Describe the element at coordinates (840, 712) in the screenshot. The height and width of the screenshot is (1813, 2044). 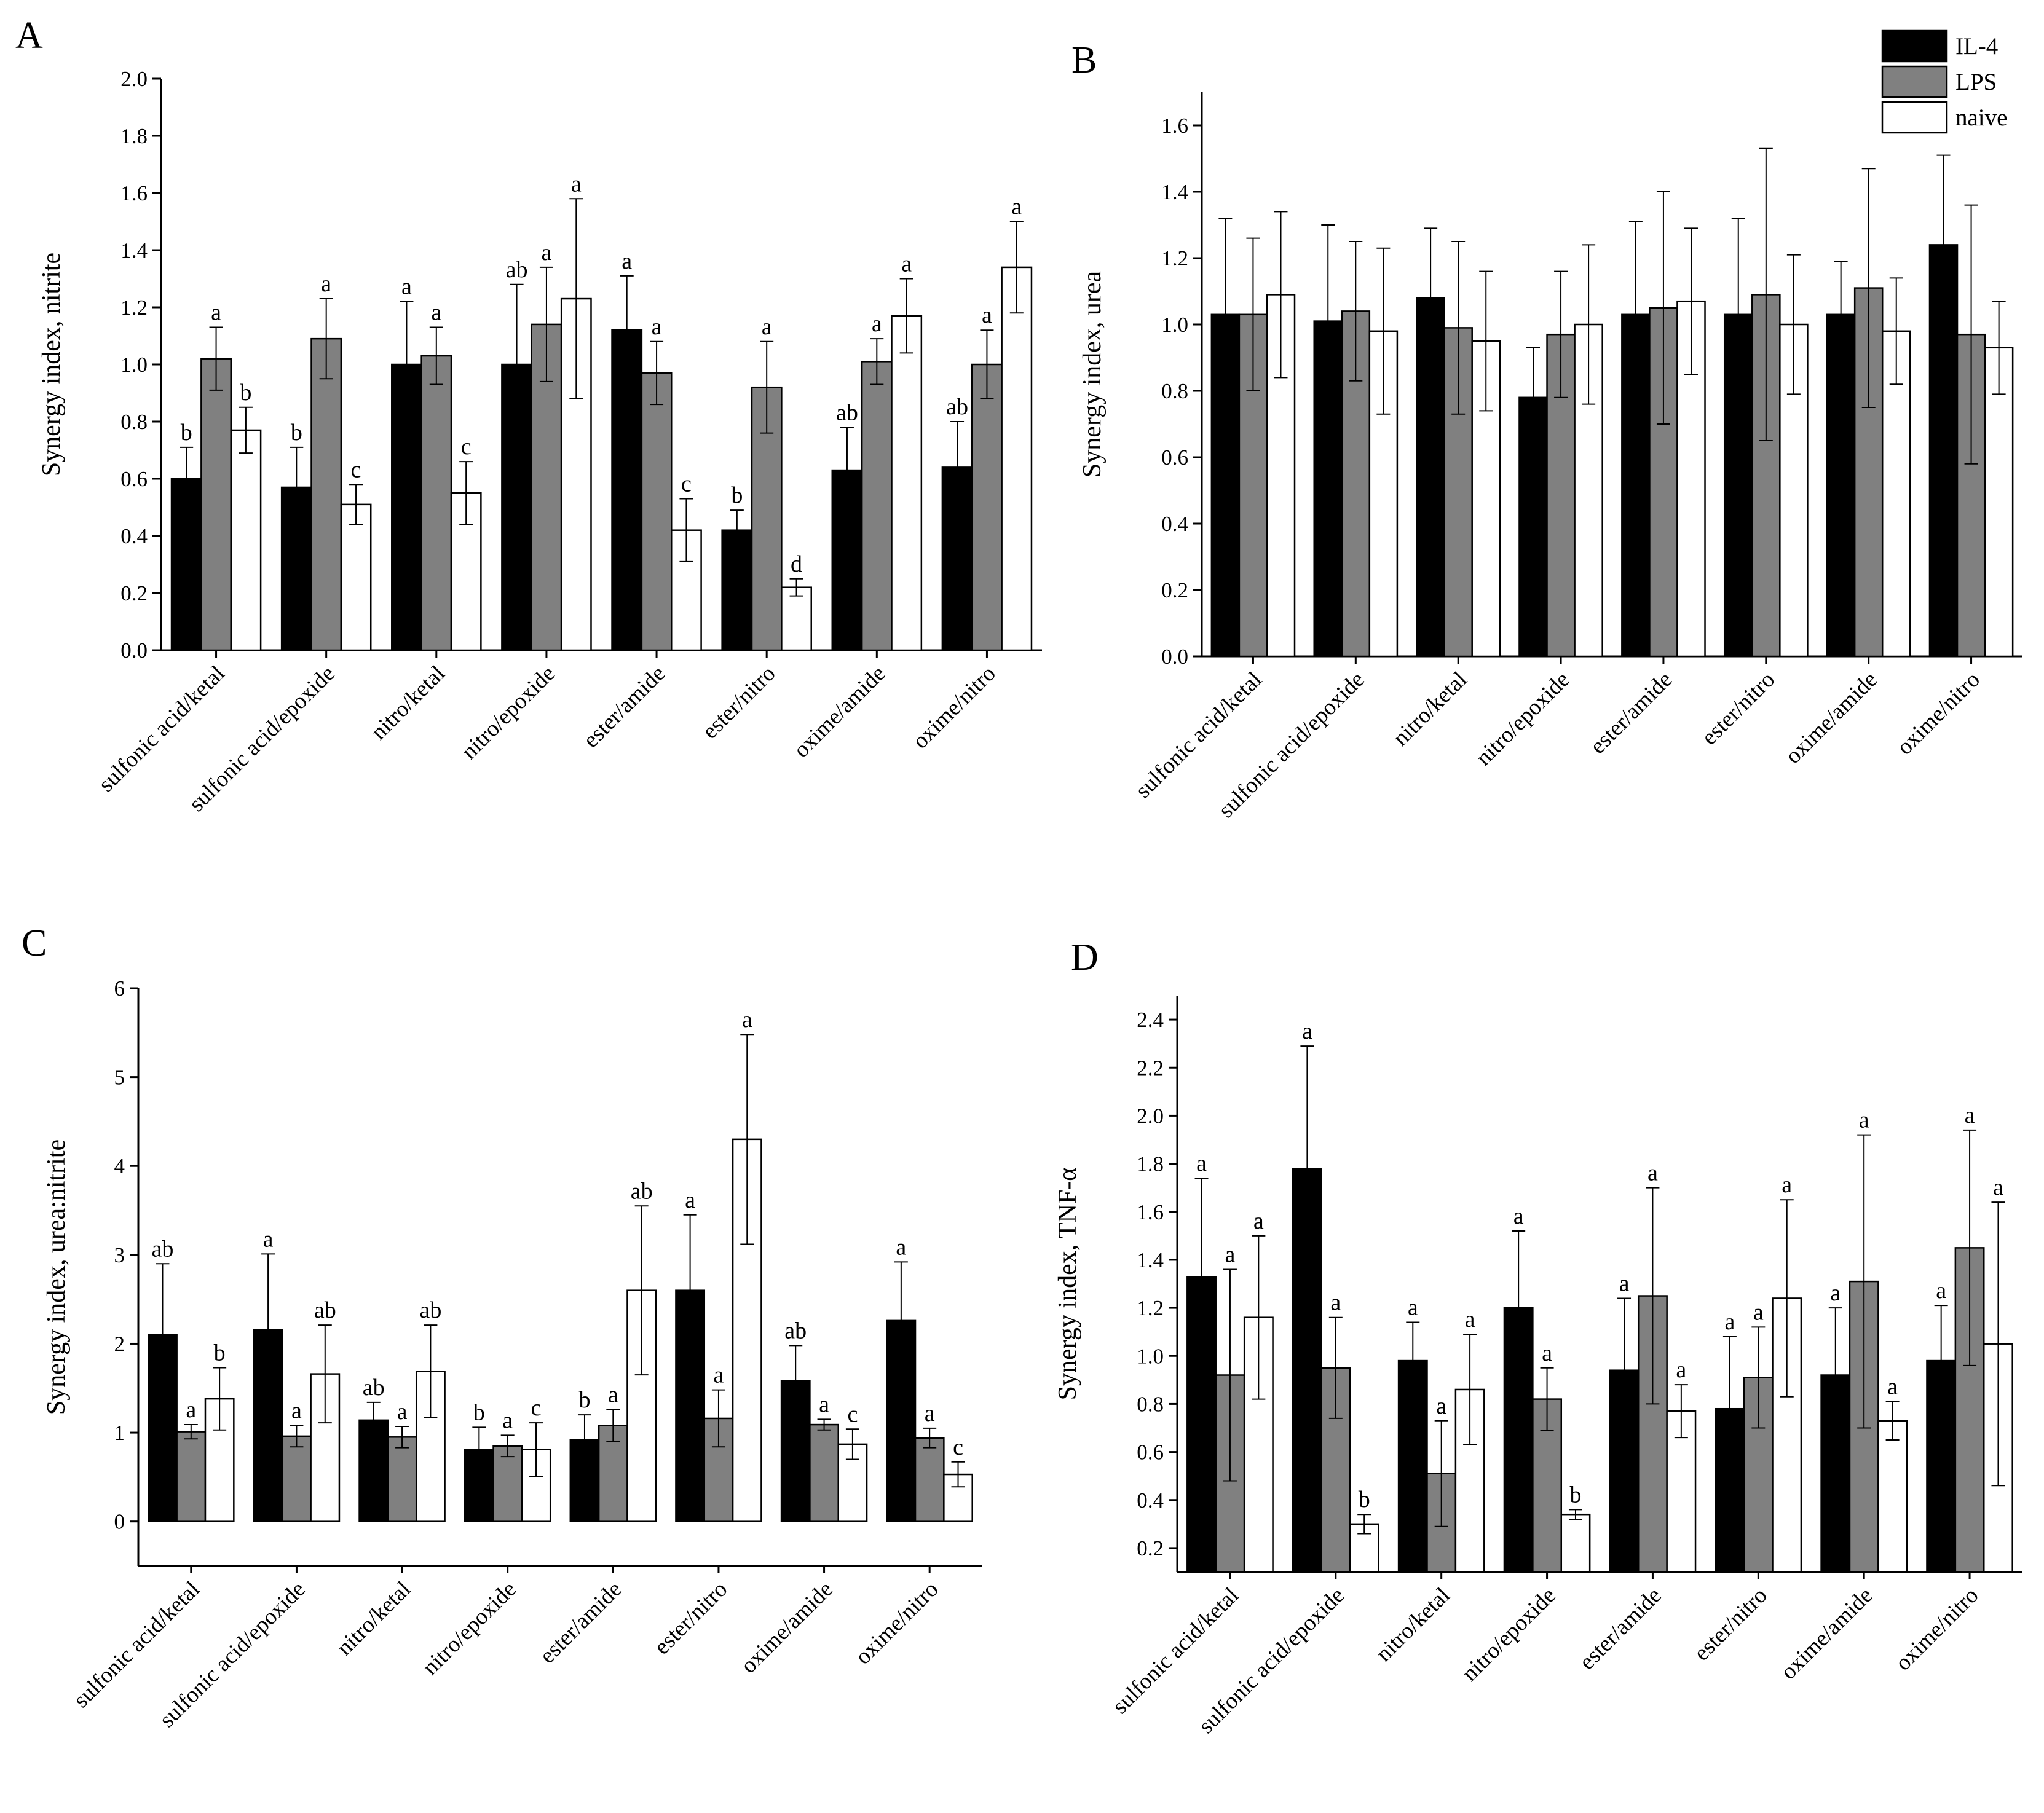
I see `x-tick-label: oxime/amide` at that location.